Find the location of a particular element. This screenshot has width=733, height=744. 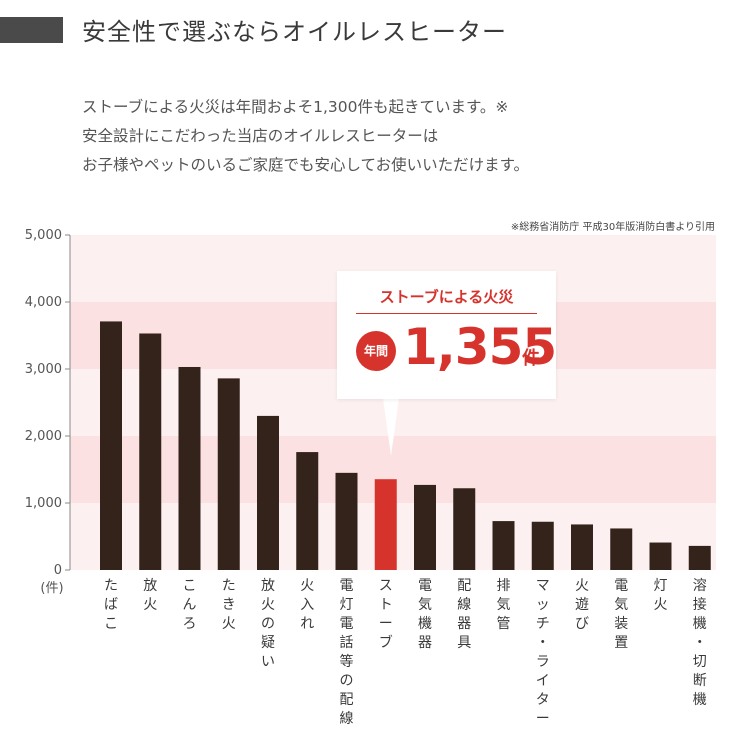

callout-divider is located at coordinates (446, 313).